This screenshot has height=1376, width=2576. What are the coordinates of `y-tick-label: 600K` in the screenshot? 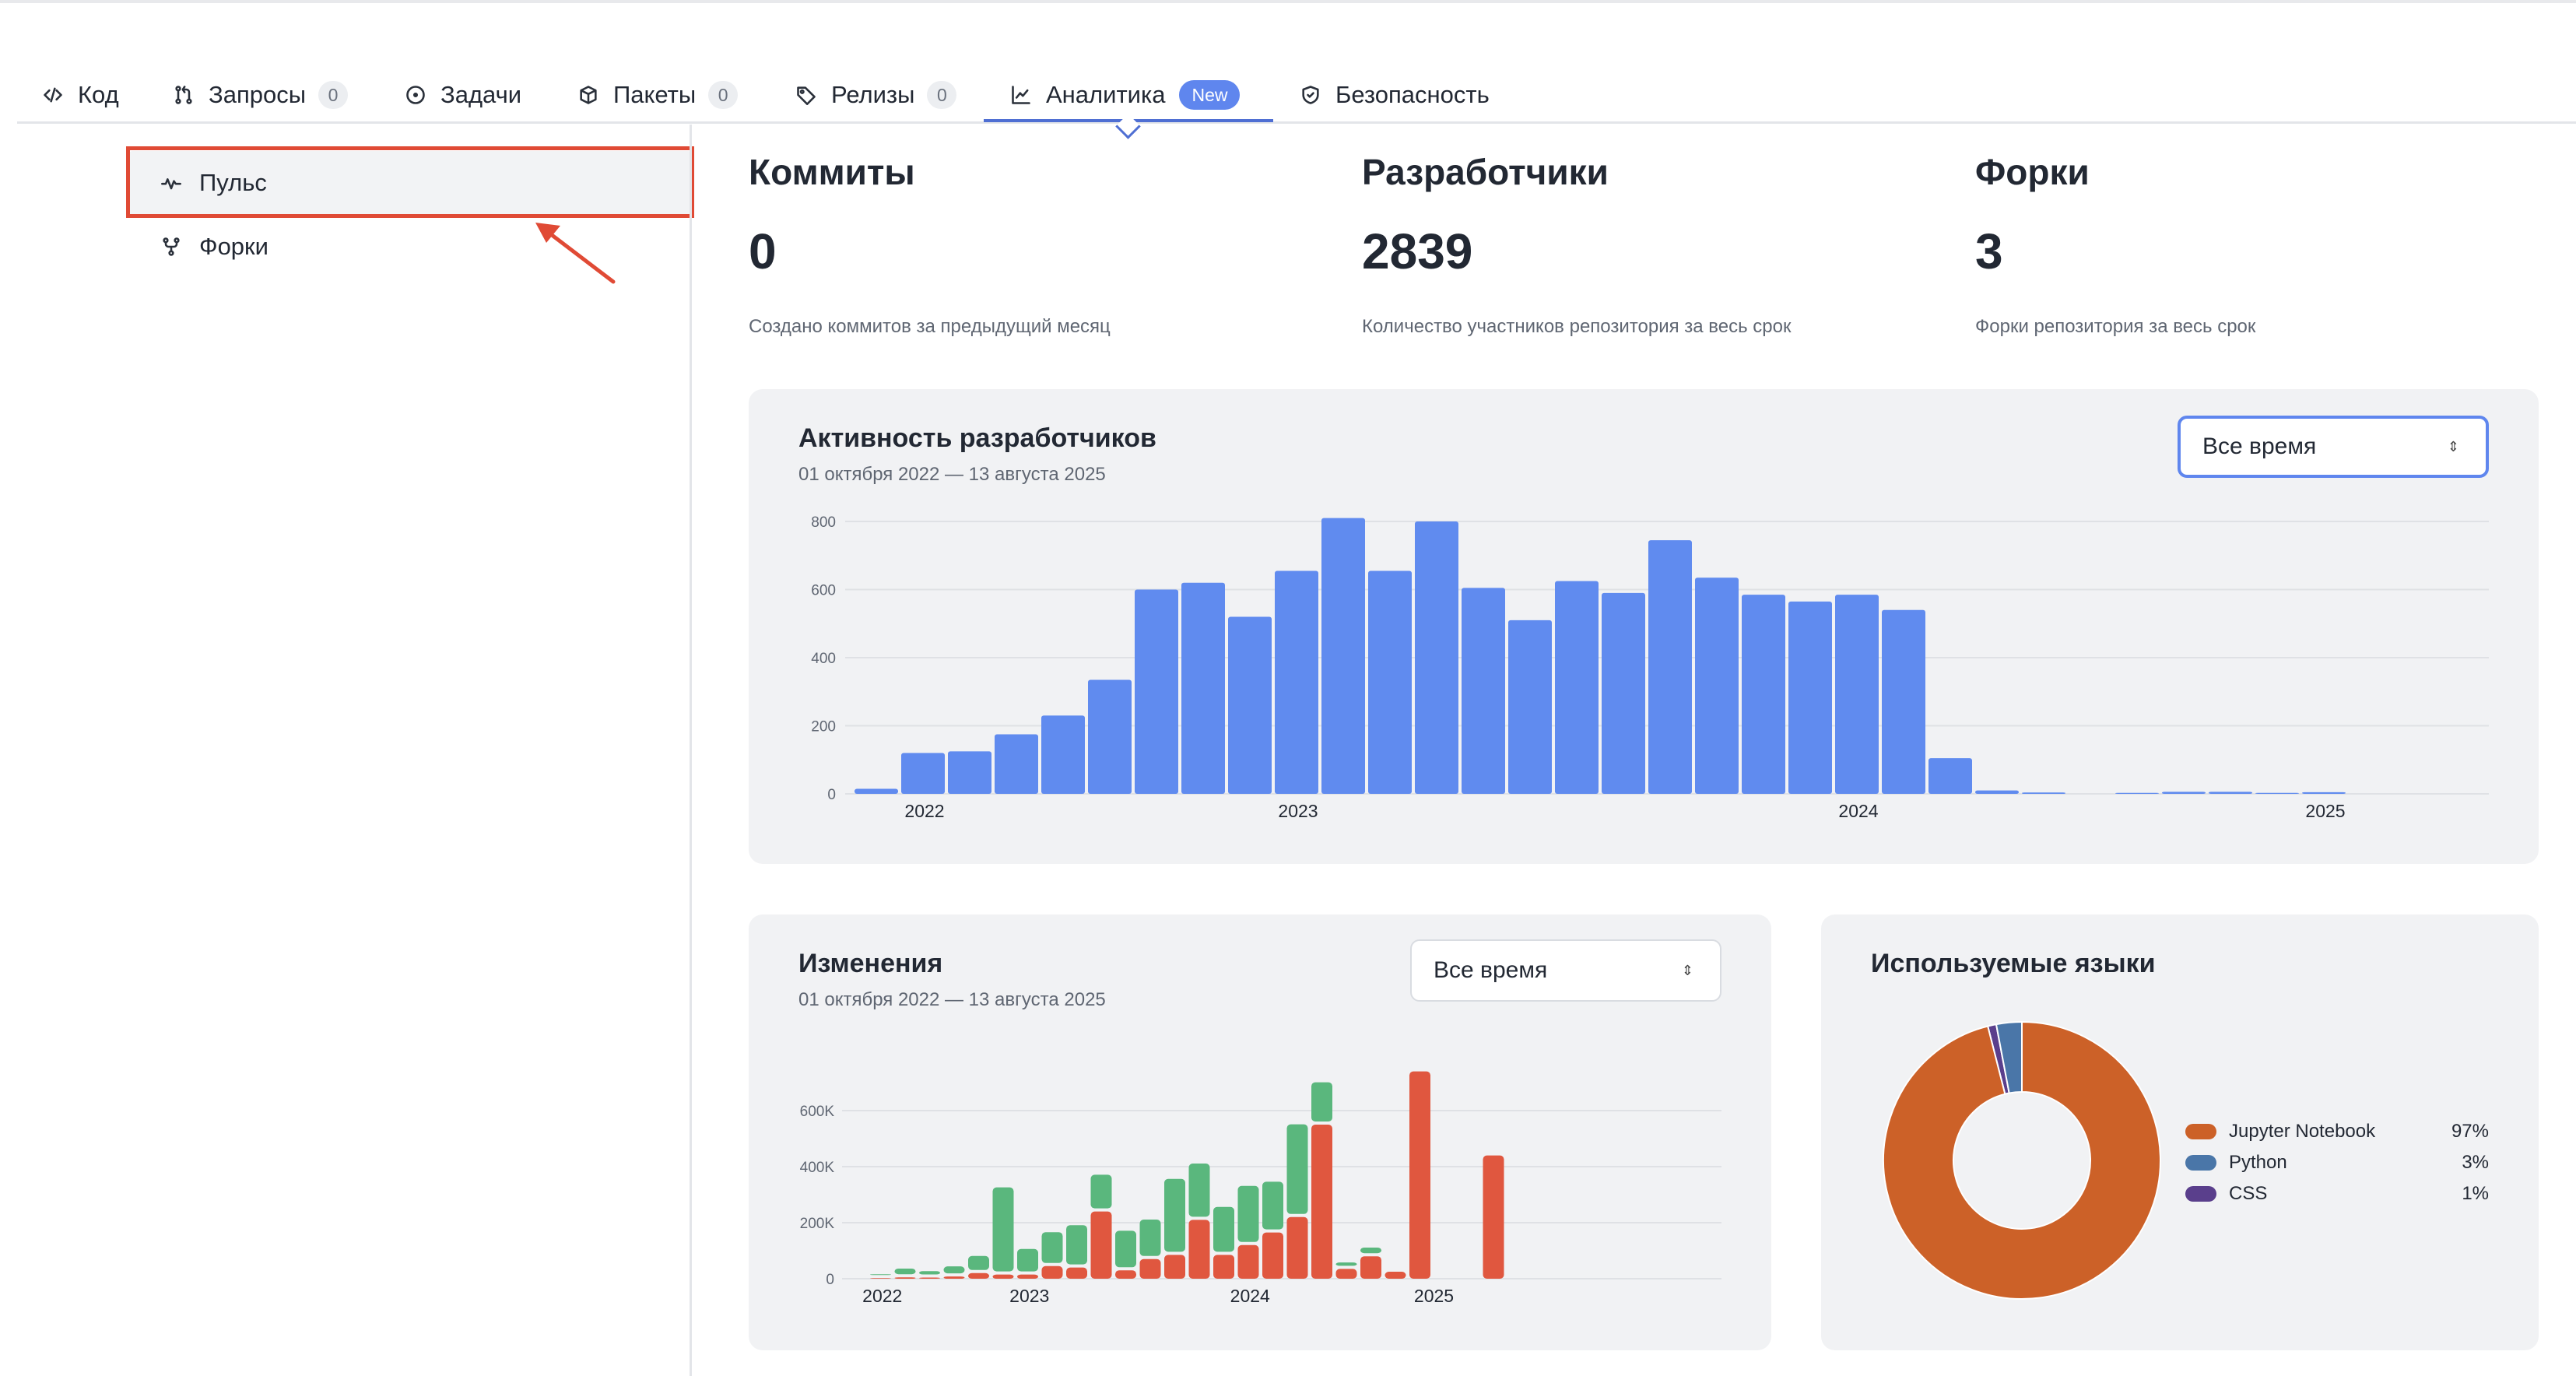 It's located at (818, 1112).